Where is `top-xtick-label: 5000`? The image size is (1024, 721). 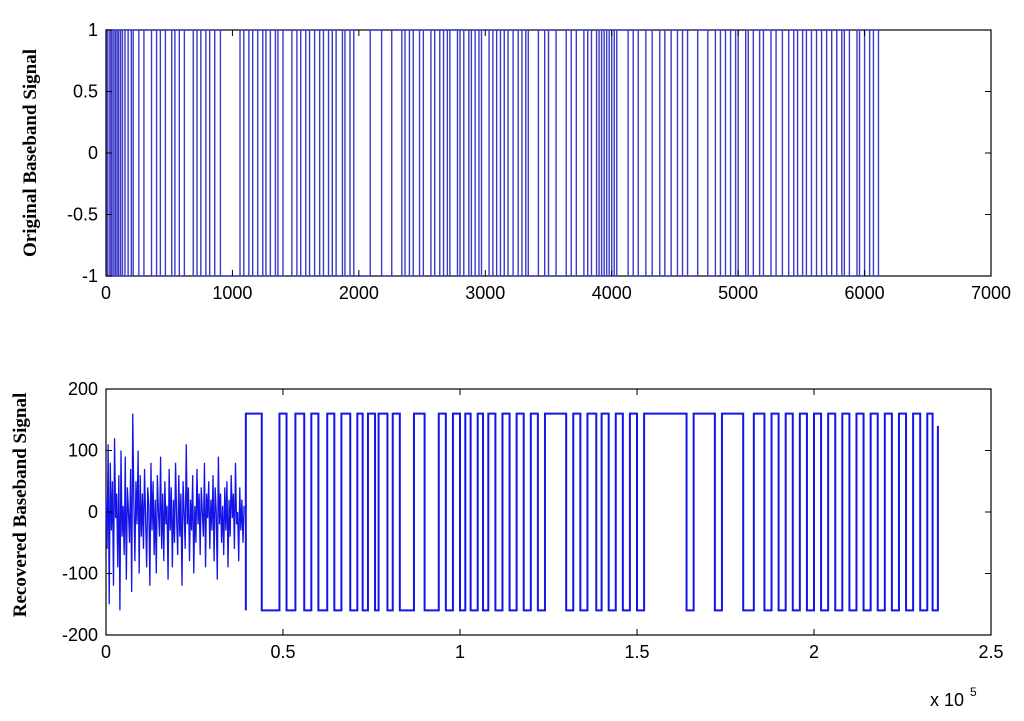 top-xtick-label: 5000 is located at coordinates (738, 293).